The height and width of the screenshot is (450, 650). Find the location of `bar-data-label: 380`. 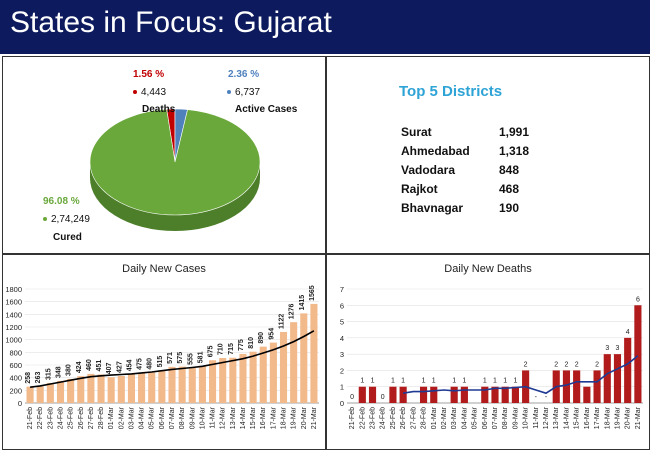

bar-data-label: 380 is located at coordinates (69, 370).